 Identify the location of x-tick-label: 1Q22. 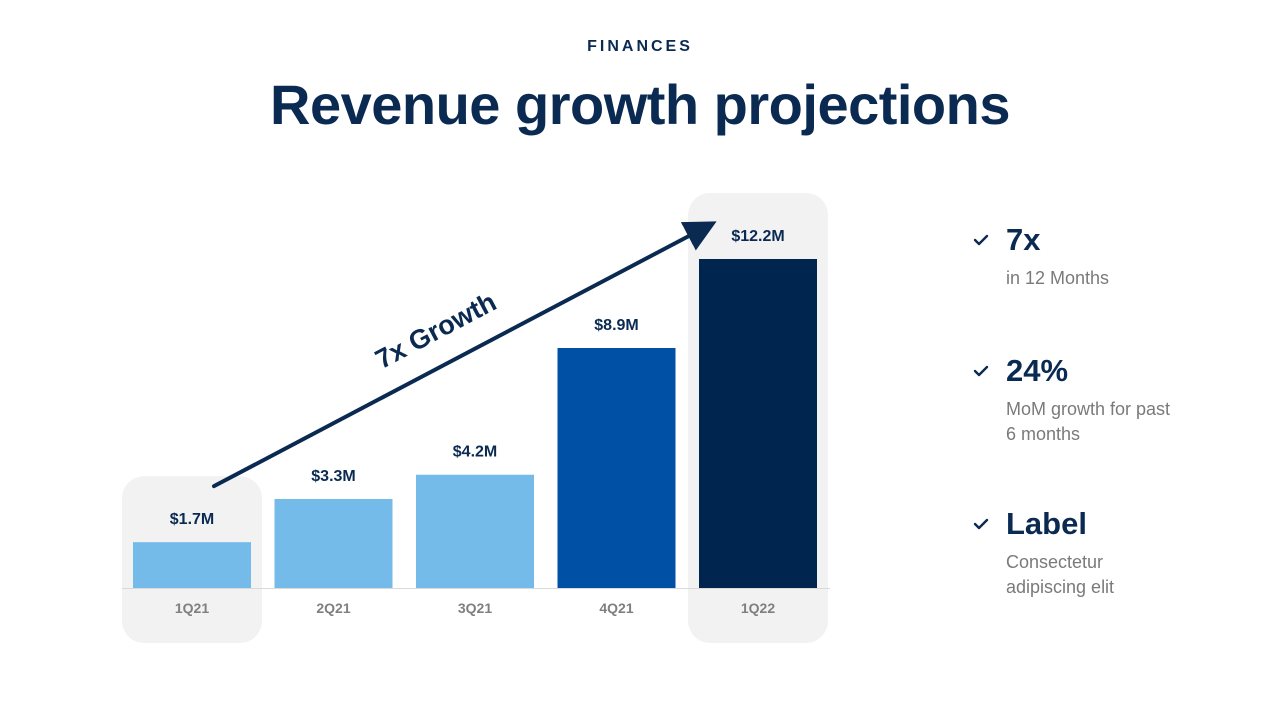
(758, 608).